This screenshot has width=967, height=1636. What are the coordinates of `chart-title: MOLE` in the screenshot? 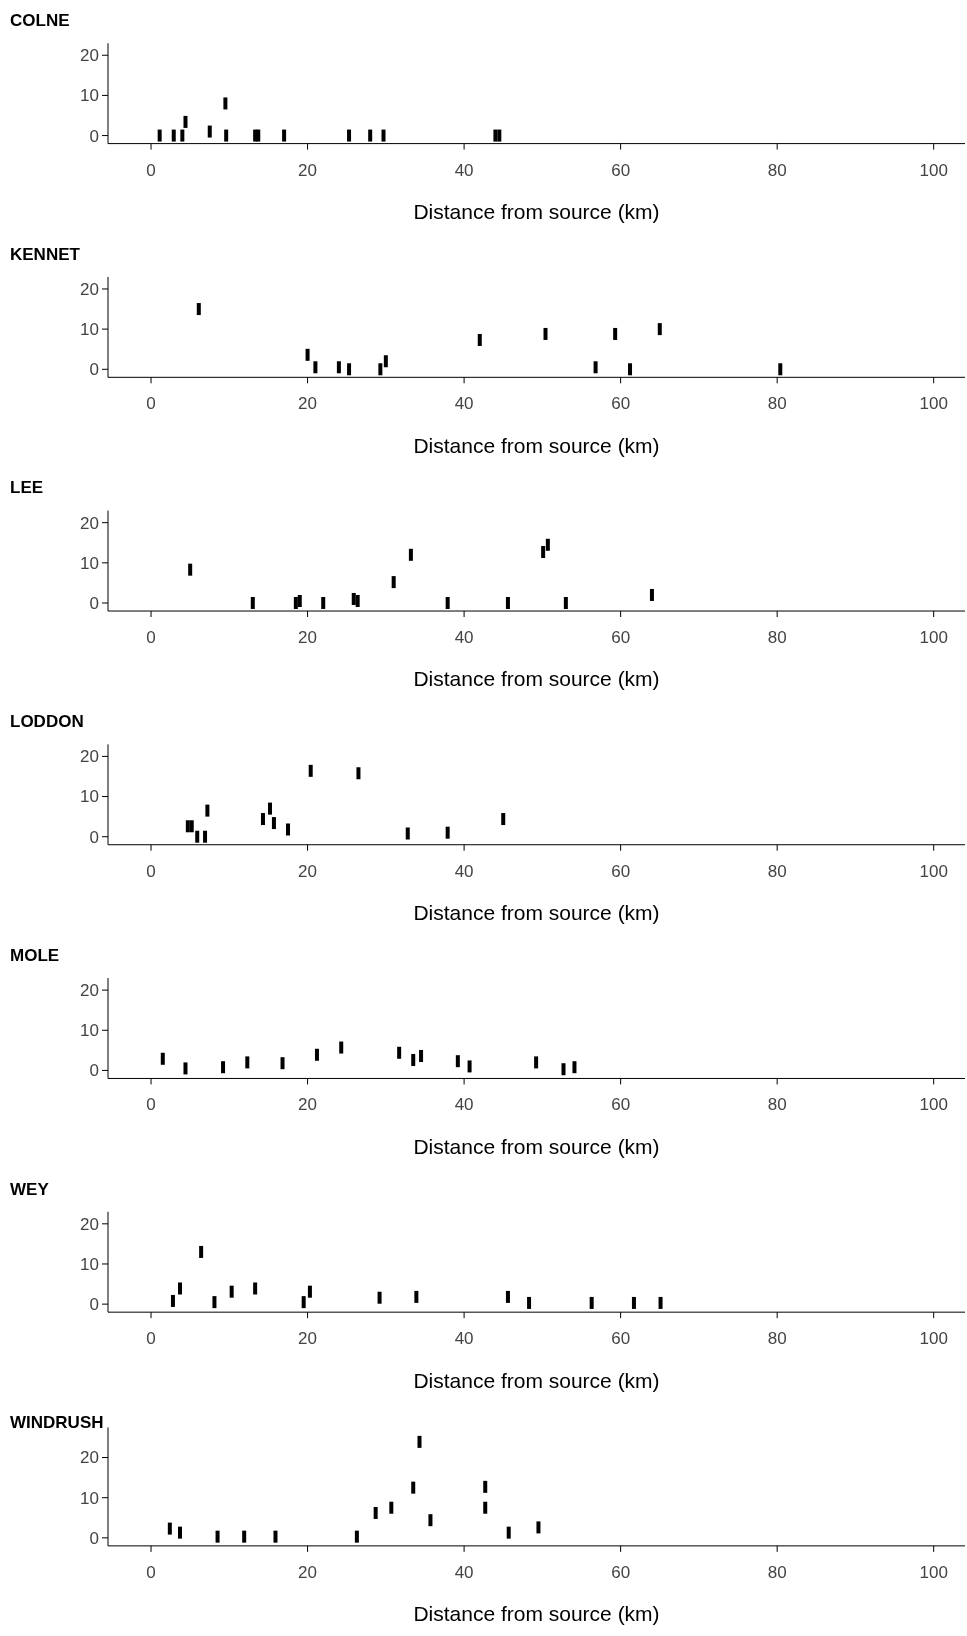 It's located at (35, 955).